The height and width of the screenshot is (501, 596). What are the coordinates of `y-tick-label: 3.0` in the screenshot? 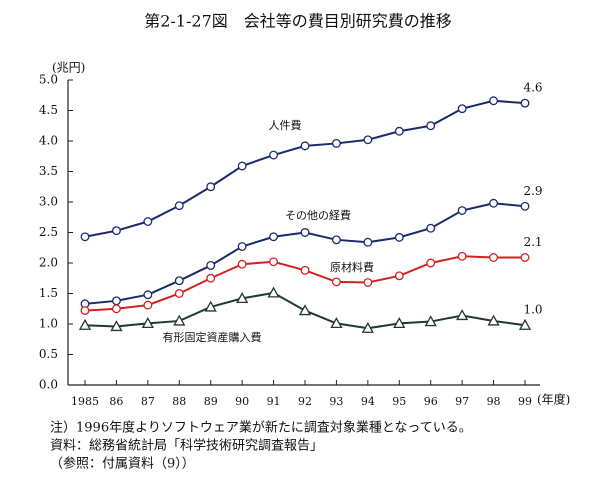 It's located at (48, 202).